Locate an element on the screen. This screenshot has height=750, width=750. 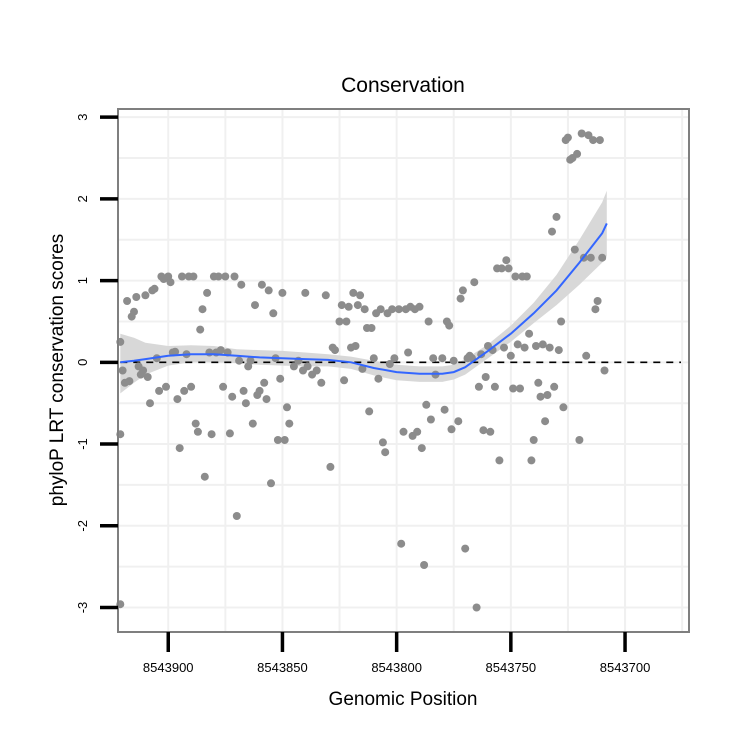
x-axis: 8543900 8543850 8543800 8543750 8543700 is located at coordinates (396, 653).